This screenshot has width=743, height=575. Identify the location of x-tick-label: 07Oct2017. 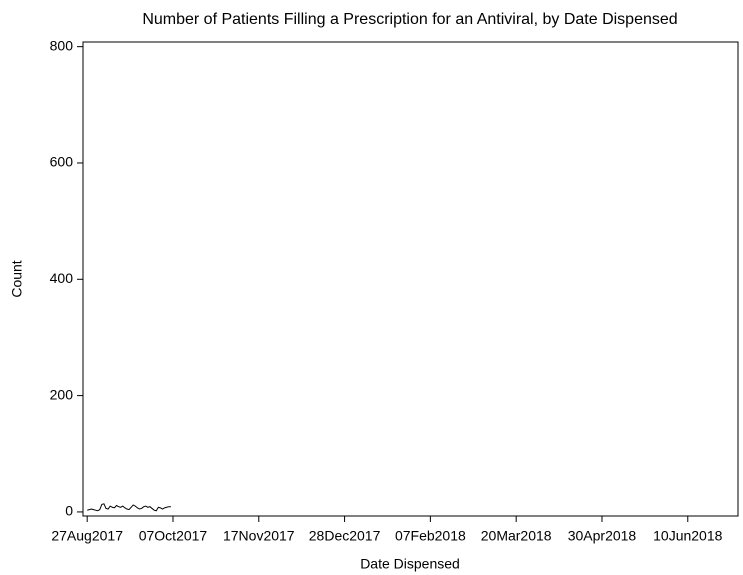
(173, 536).